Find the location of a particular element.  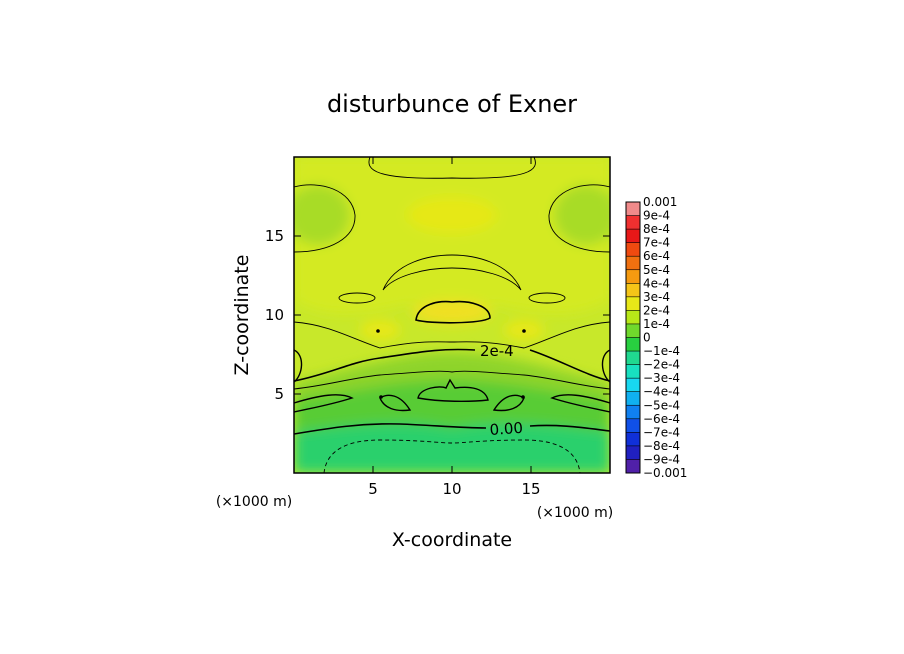

contour-upper-right is located at coordinates (579, 218).